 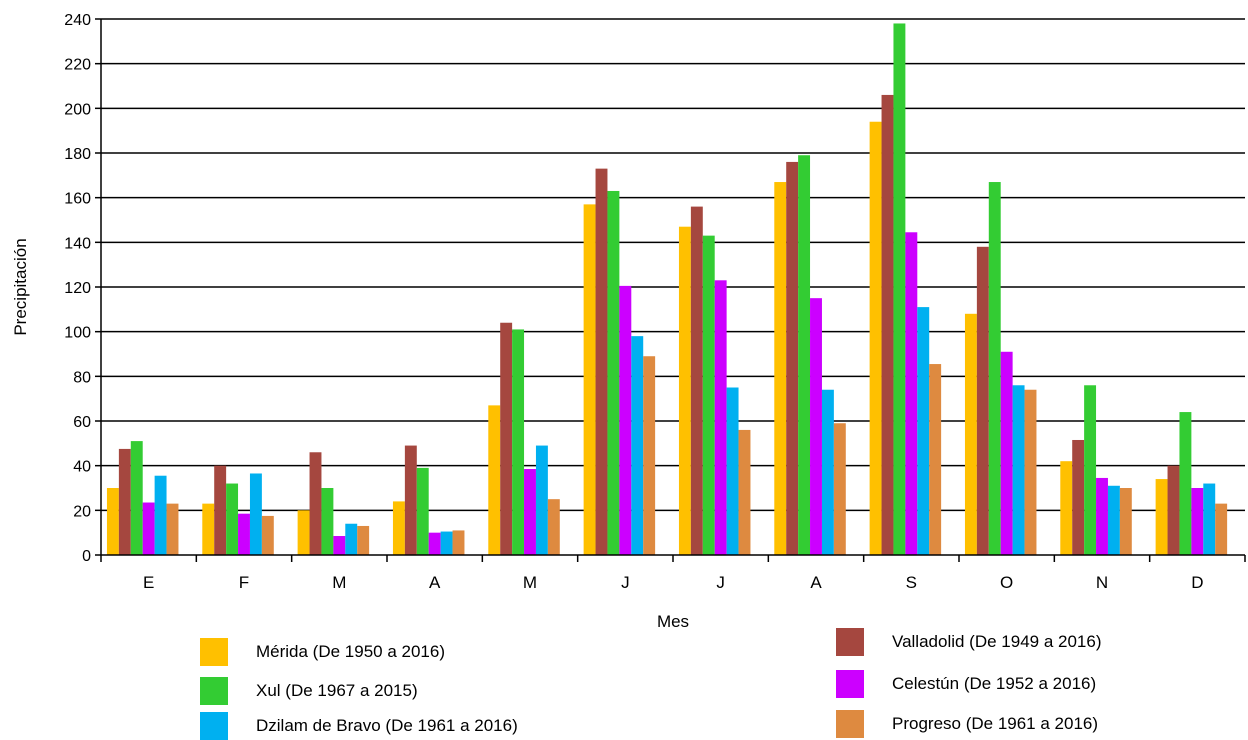 I want to click on x-tick-label: D, so click(x=1197, y=582).